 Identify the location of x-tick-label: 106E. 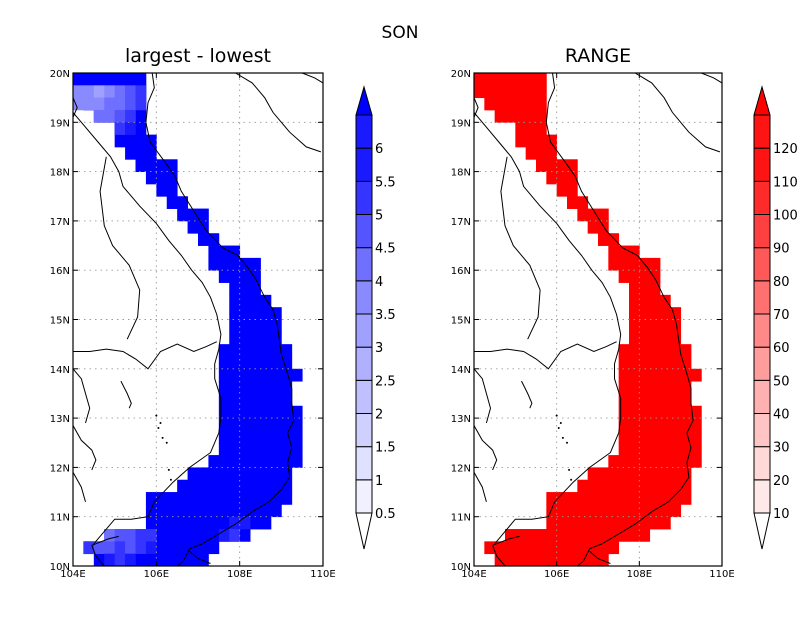
(556, 574).